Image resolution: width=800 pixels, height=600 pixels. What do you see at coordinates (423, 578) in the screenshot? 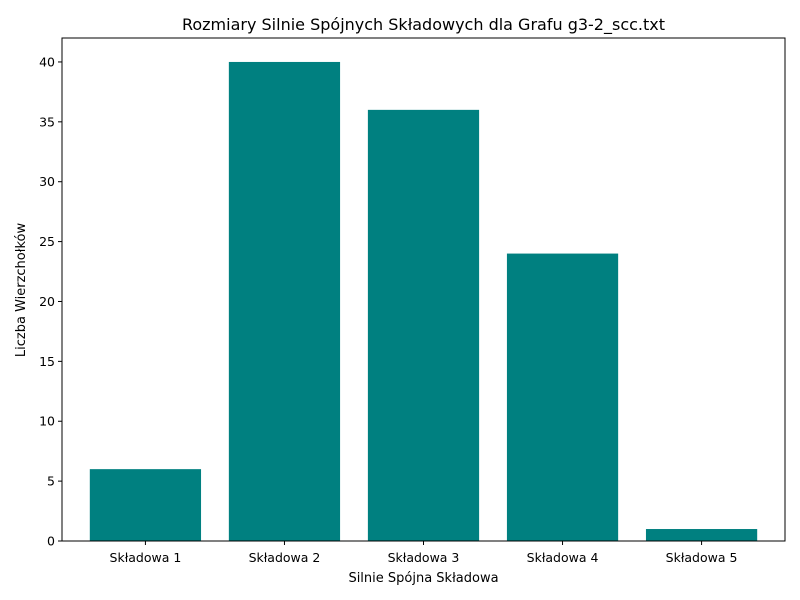
I see `x-axis-label: Silnie Spójna Składowa` at bounding box center [423, 578].